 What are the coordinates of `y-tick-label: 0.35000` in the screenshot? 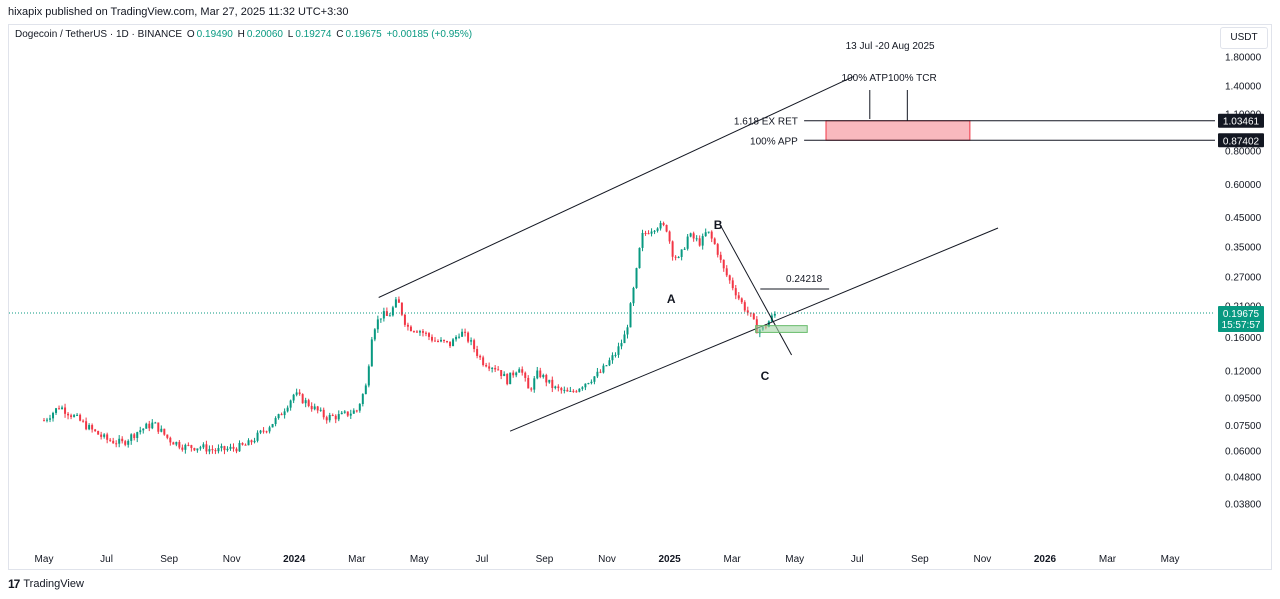 It's located at (1243, 247).